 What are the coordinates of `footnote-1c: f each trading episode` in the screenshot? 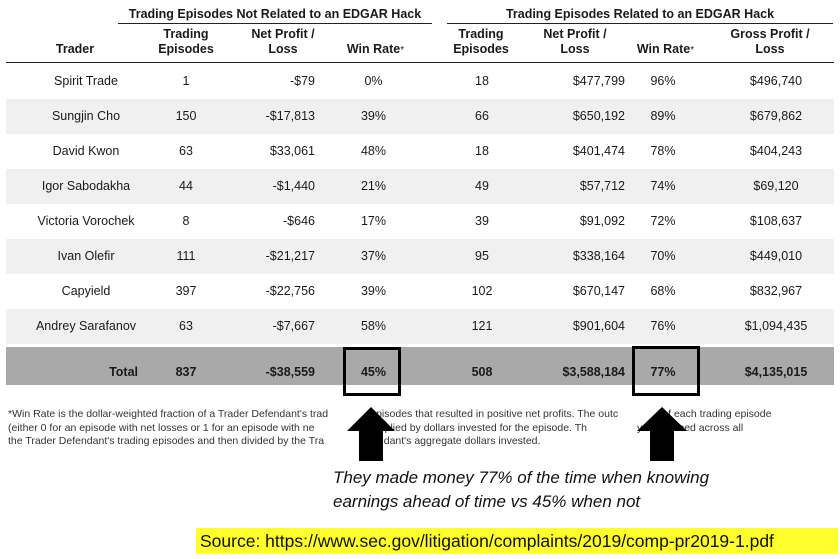 It's located at (720, 414).